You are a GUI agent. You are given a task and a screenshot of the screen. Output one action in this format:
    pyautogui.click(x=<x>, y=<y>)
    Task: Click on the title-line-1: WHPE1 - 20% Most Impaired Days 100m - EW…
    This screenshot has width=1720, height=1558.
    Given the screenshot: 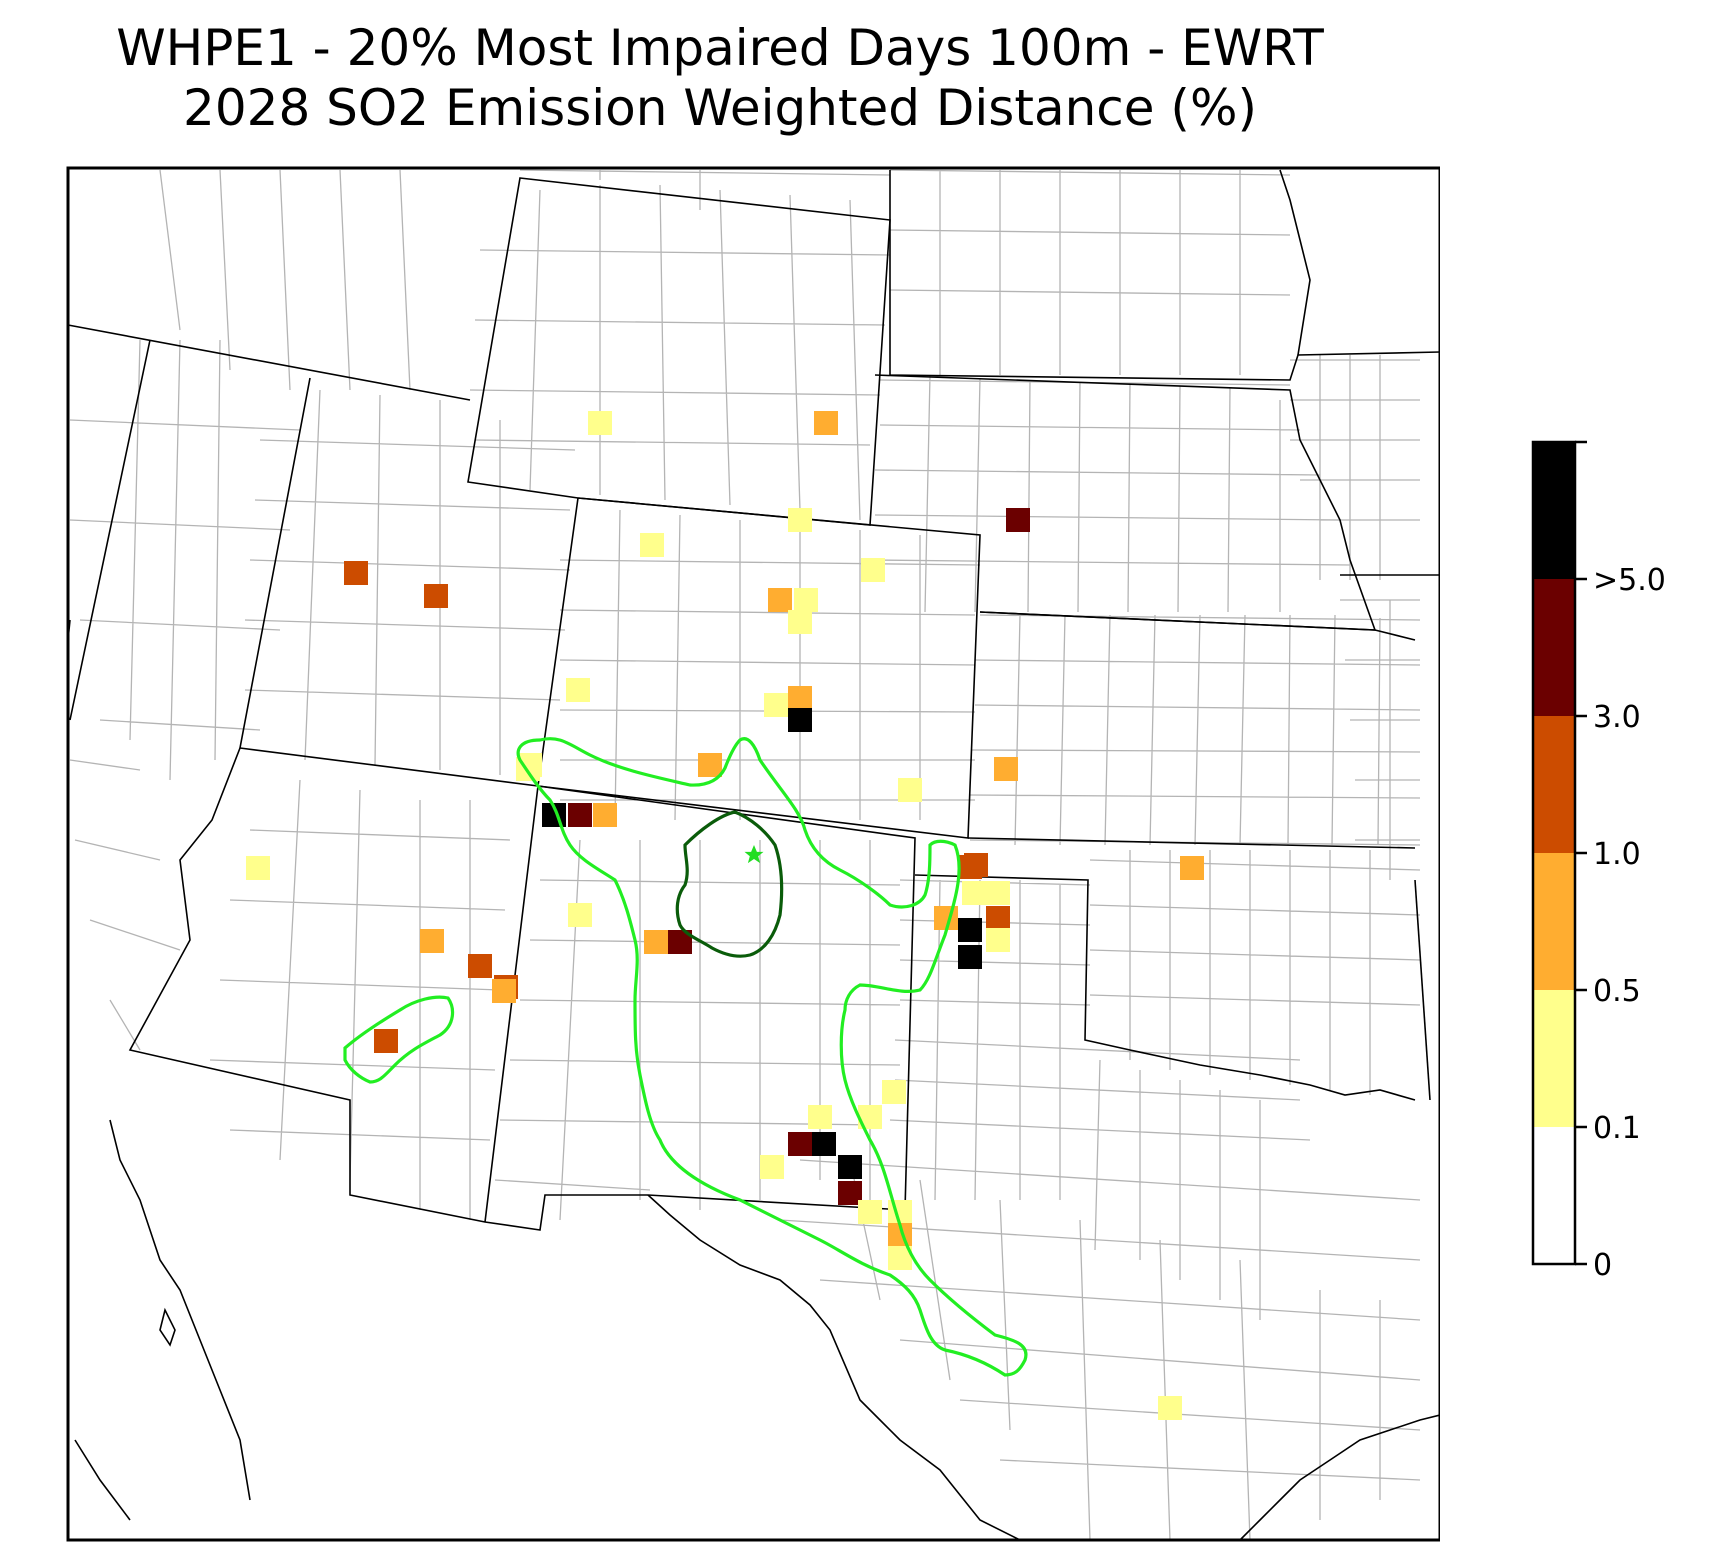 What is the action you would take?
    pyautogui.click(x=720, y=48)
    